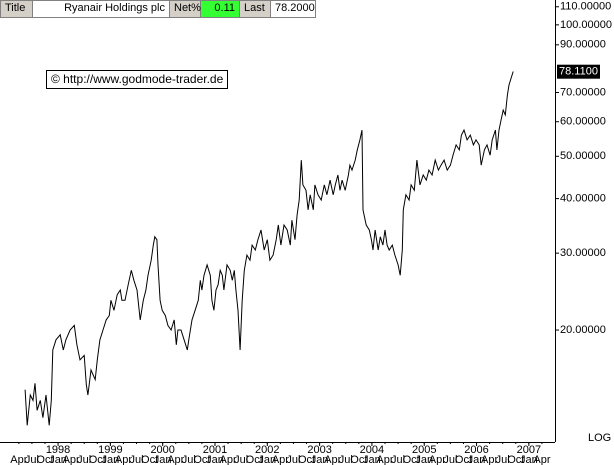 This screenshot has width=614, height=465. What do you see at coordinates (215, 450) in the screenshot?
I see `x-tick-label: 2001` at bounding box center [215, 450].